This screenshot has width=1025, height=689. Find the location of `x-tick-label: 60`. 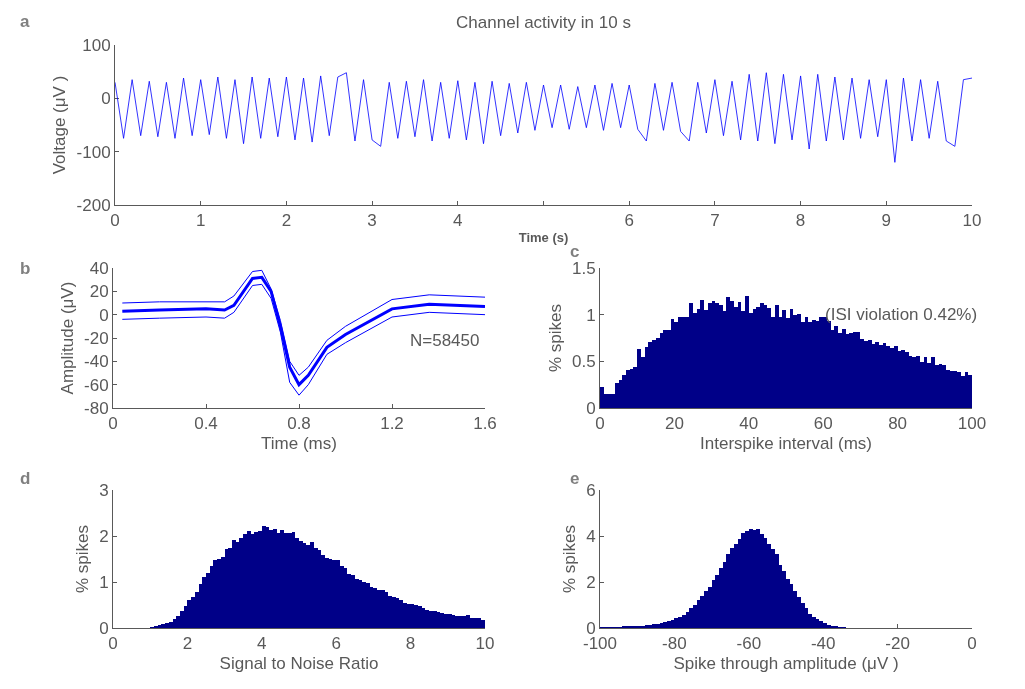

x-tick-label: 60 is located at coordinates (823, 424).